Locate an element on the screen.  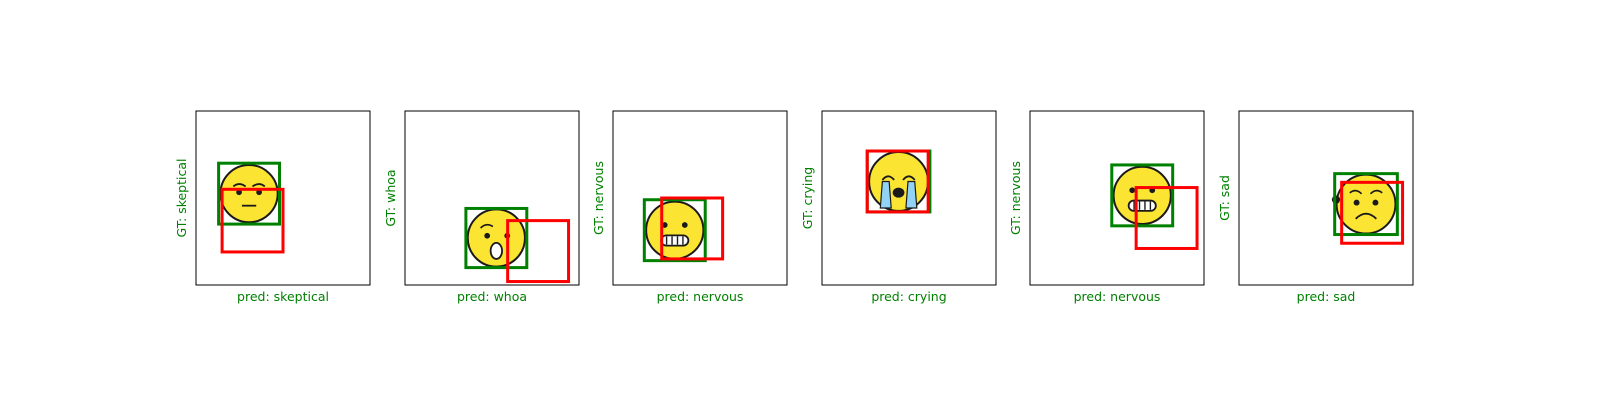
pred-label: pred: crying is located at coordinates (908, 296).